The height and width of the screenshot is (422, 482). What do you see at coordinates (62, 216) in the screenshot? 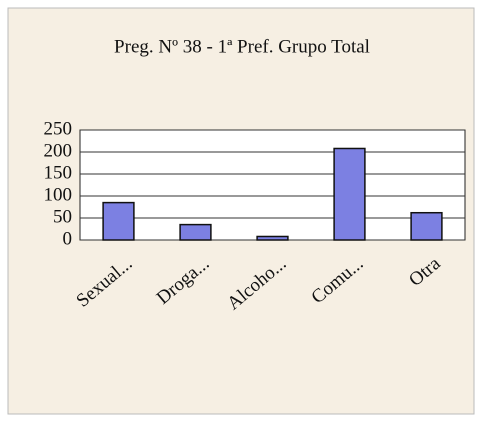
I see `y-tick-label: 50` at bounding box center [62, 216].